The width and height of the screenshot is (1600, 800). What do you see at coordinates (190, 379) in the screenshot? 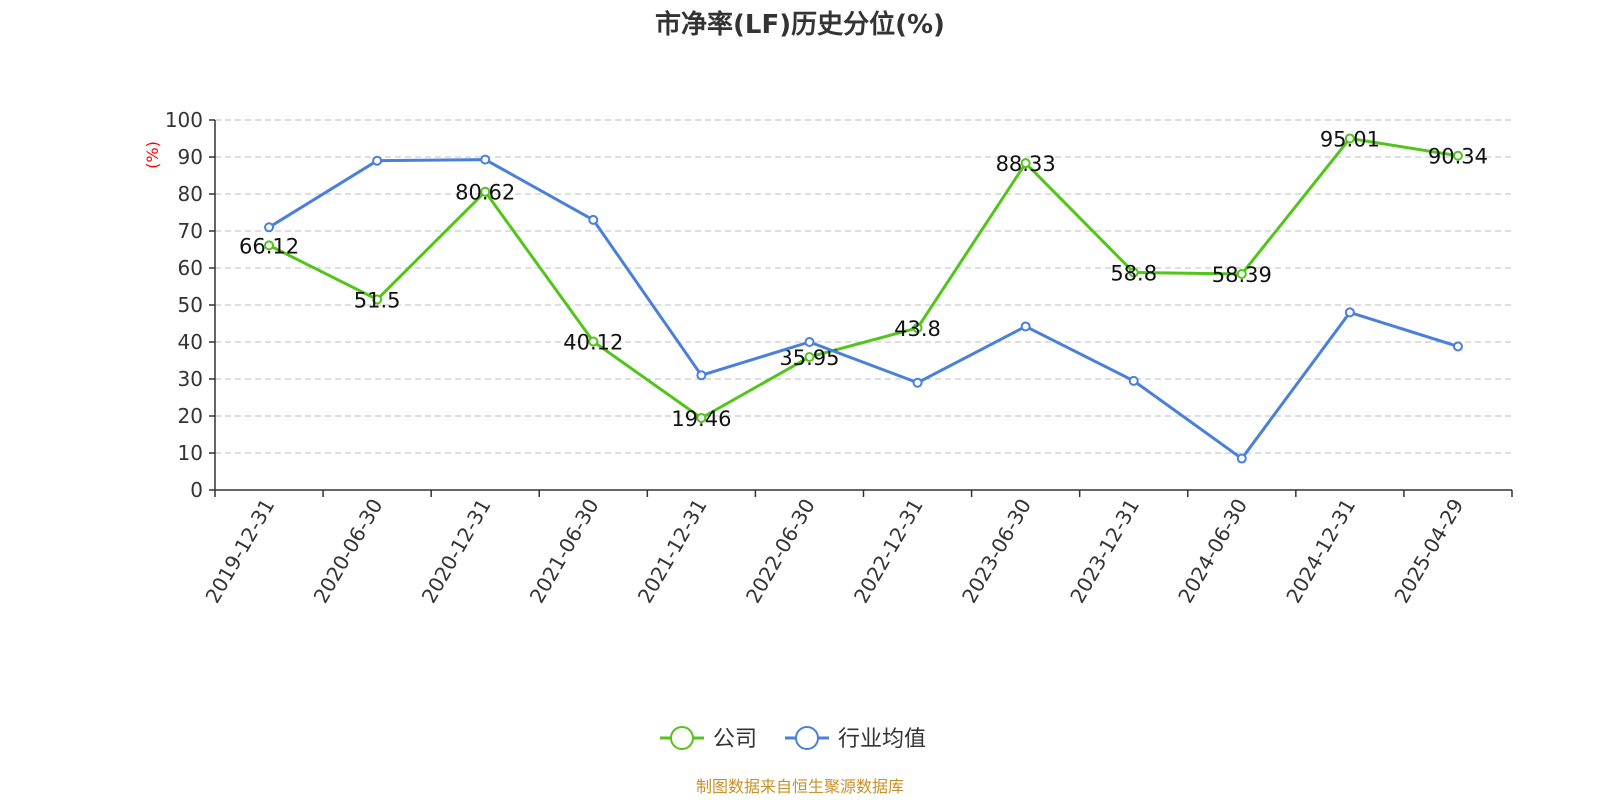
I see `y-tick-label: 30` at bounding box center [190, 379].